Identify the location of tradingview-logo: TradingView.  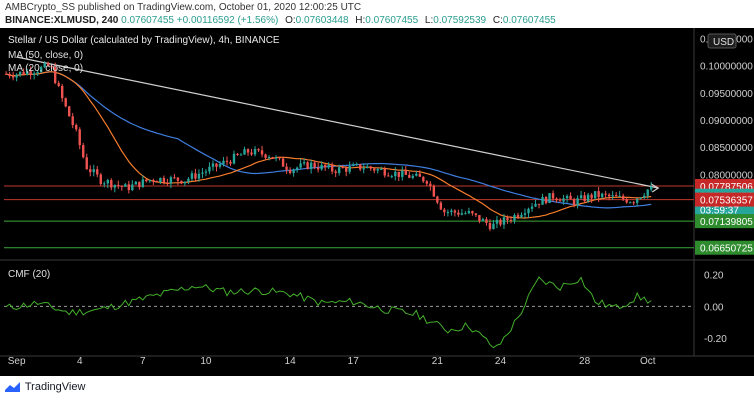
(44, 387).